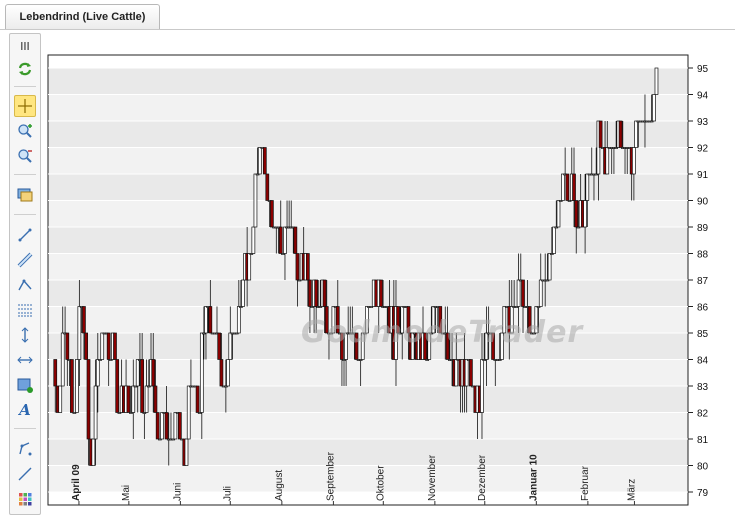 The height and width of the screenshot is (523, 735). I want to click on text-icon: A, so click(25, 410).